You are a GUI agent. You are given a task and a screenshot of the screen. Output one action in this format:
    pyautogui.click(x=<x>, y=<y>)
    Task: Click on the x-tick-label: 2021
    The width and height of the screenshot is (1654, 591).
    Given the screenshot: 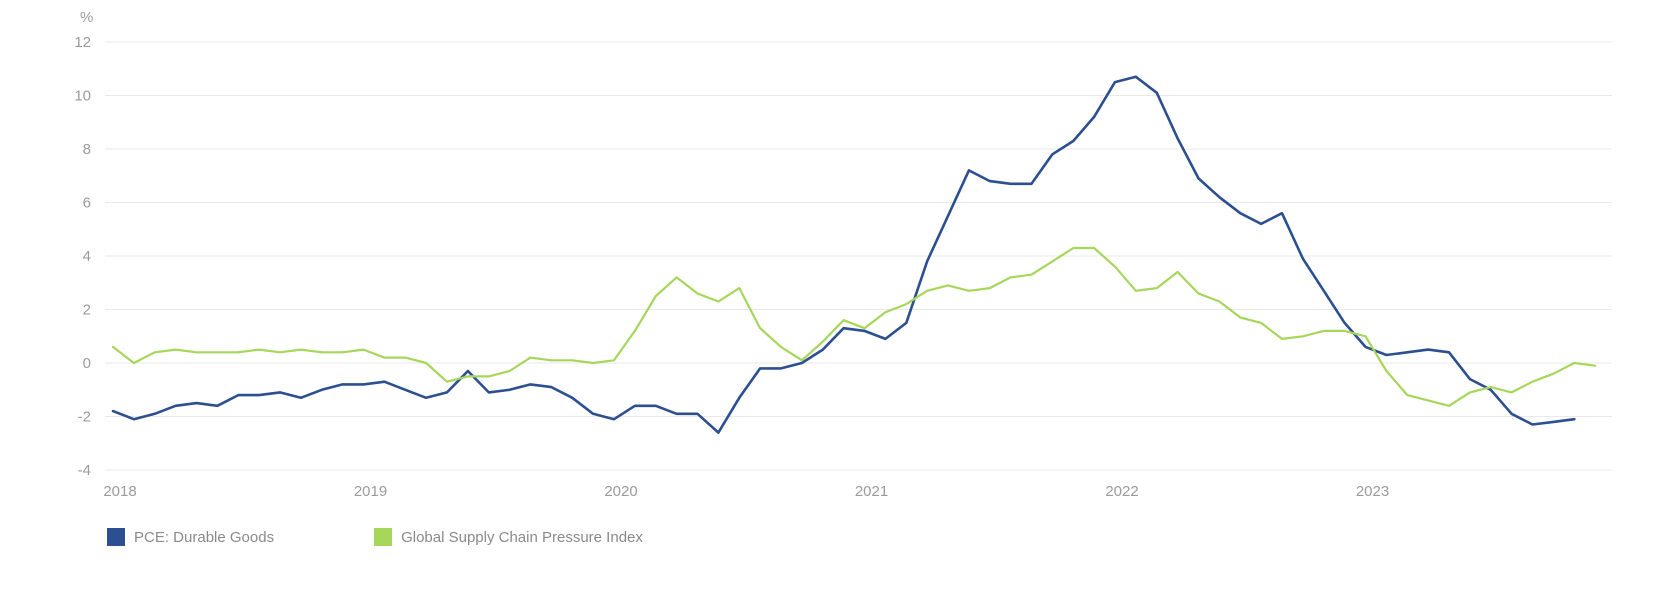 What is the action you would take?
    pyautogui.click(x=871, y=491)
    